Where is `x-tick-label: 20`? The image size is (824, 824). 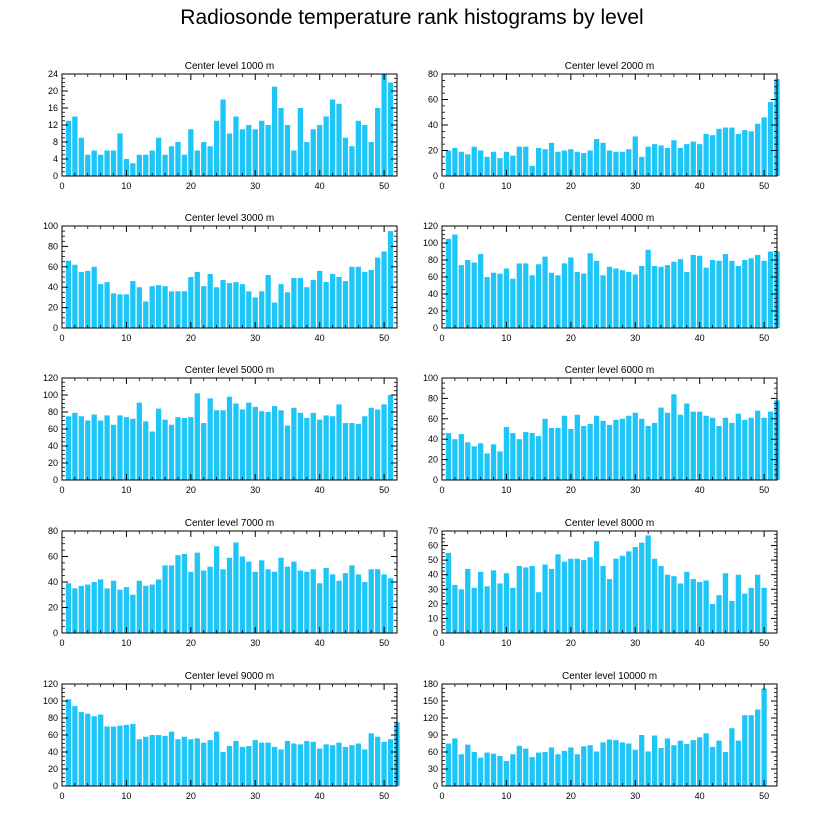 x-tick-label: 20 is located at coordinates (191, 796).